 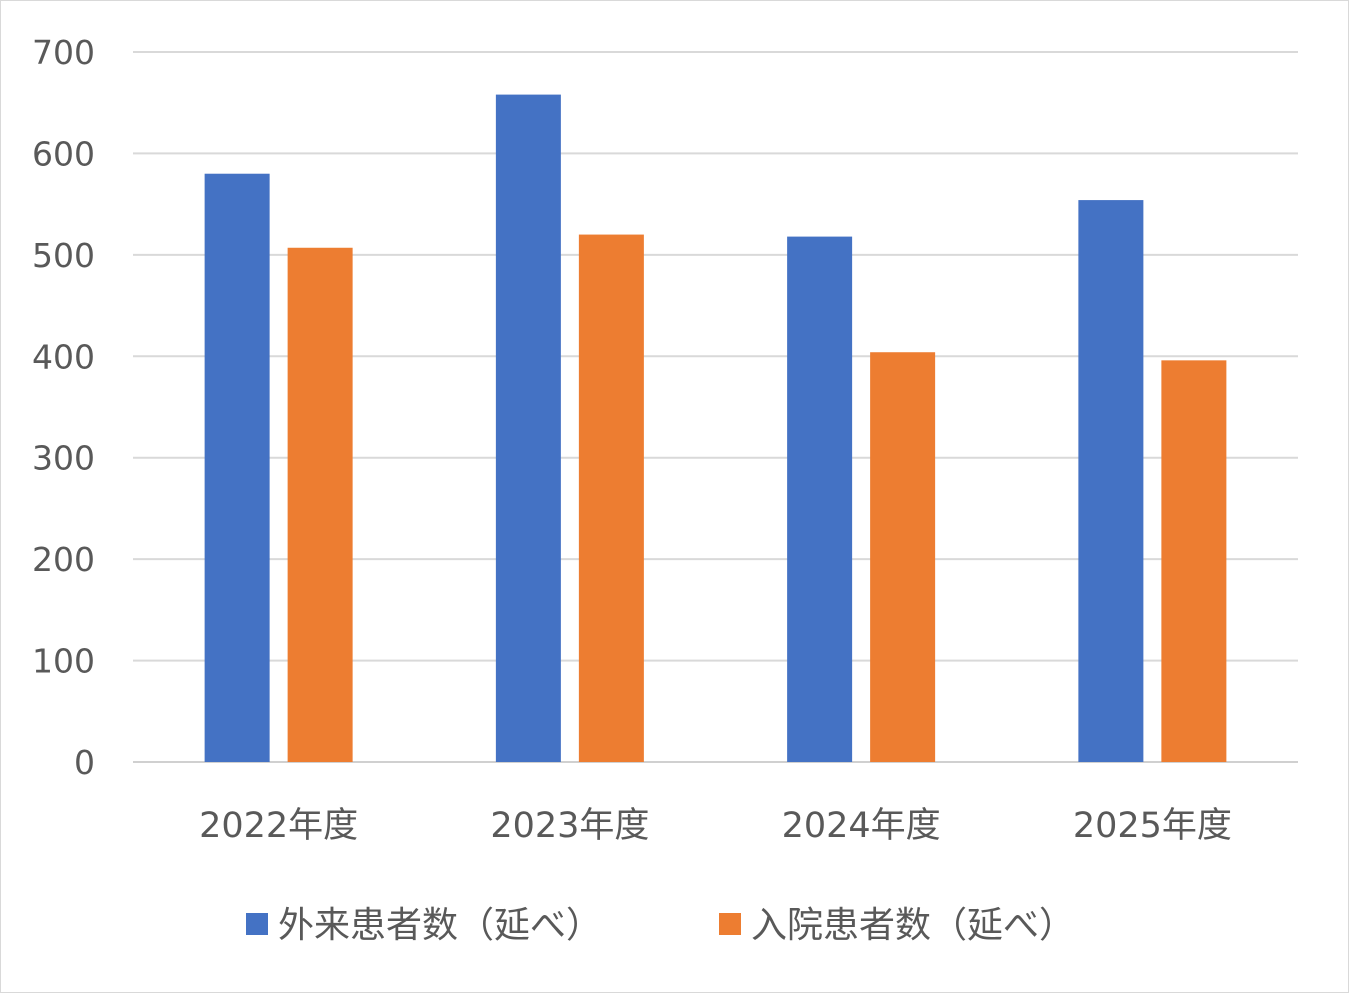 I want to click on bar-series0-cat1, so click(x=528, y=428).